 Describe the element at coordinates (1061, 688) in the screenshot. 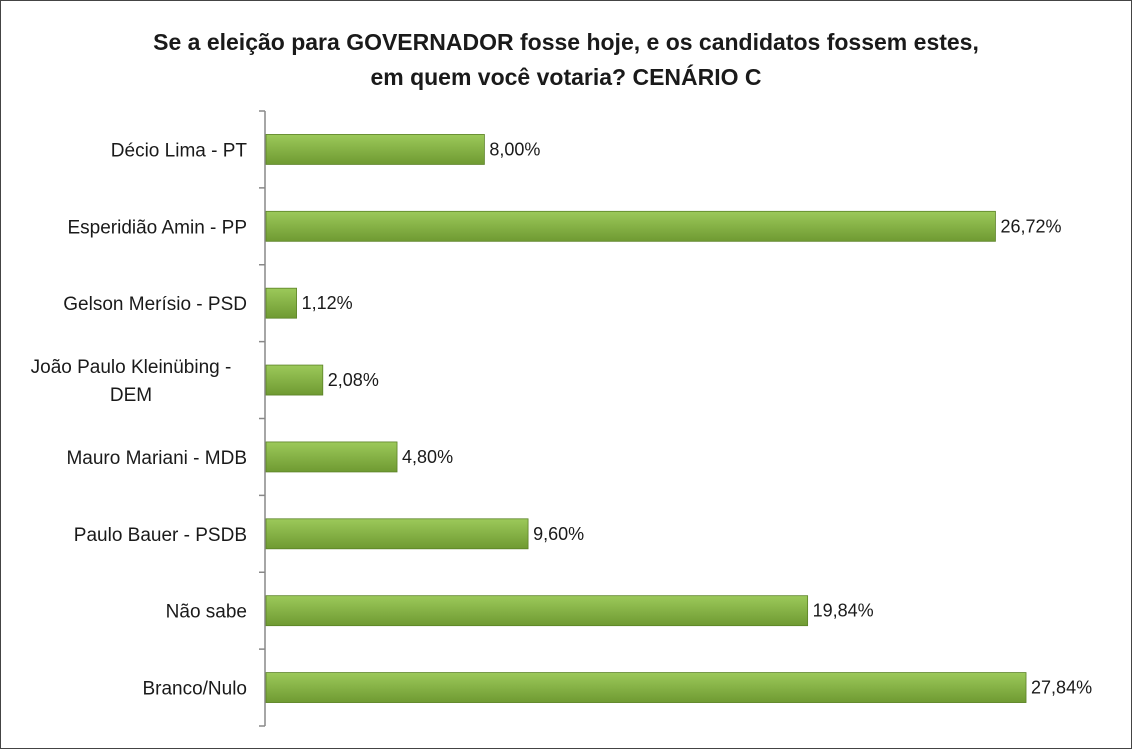

I see `data-label: 27,84%` at that location.